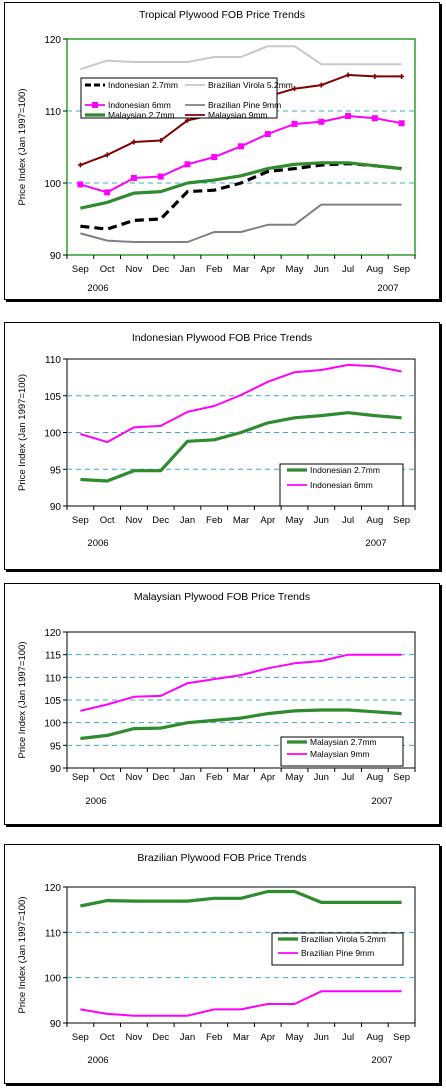 The height and width of the screenshot is (1089, 446). What do you see at coordinates (241, 403) in the screenshot?
I see `series-line-indonesian-6mm` at bounding box center [241, 403].